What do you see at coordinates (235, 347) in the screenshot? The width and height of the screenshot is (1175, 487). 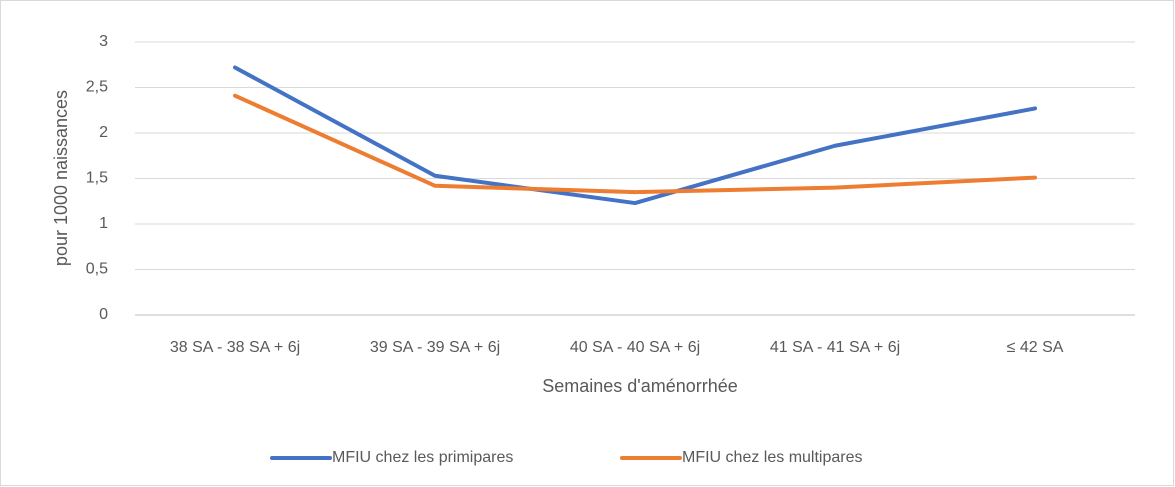 I see `x-tick-label: 38 SA - 38 SA + 6j` at bounding box center [235, 347].